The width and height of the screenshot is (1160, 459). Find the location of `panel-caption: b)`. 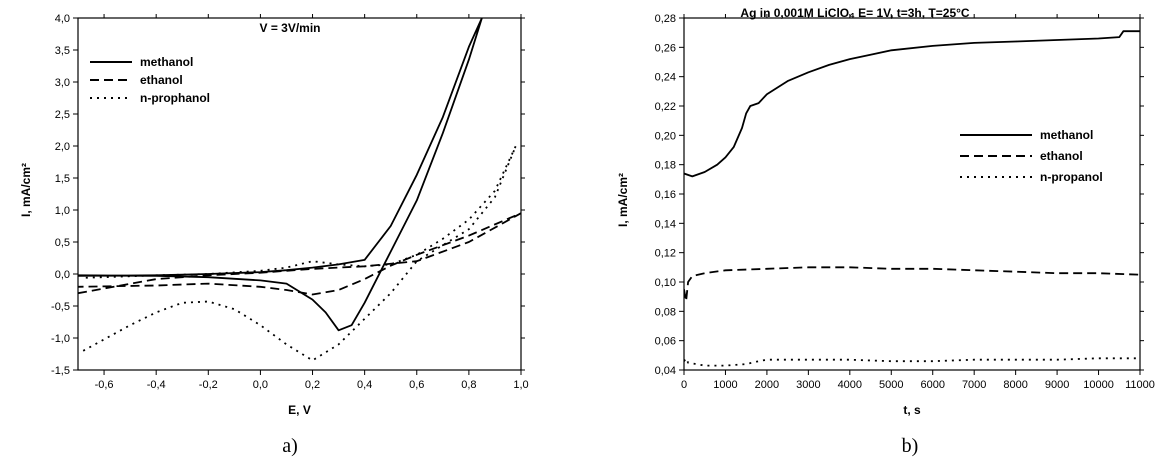

panel-caption: b) is located at coordinates (910, 446).